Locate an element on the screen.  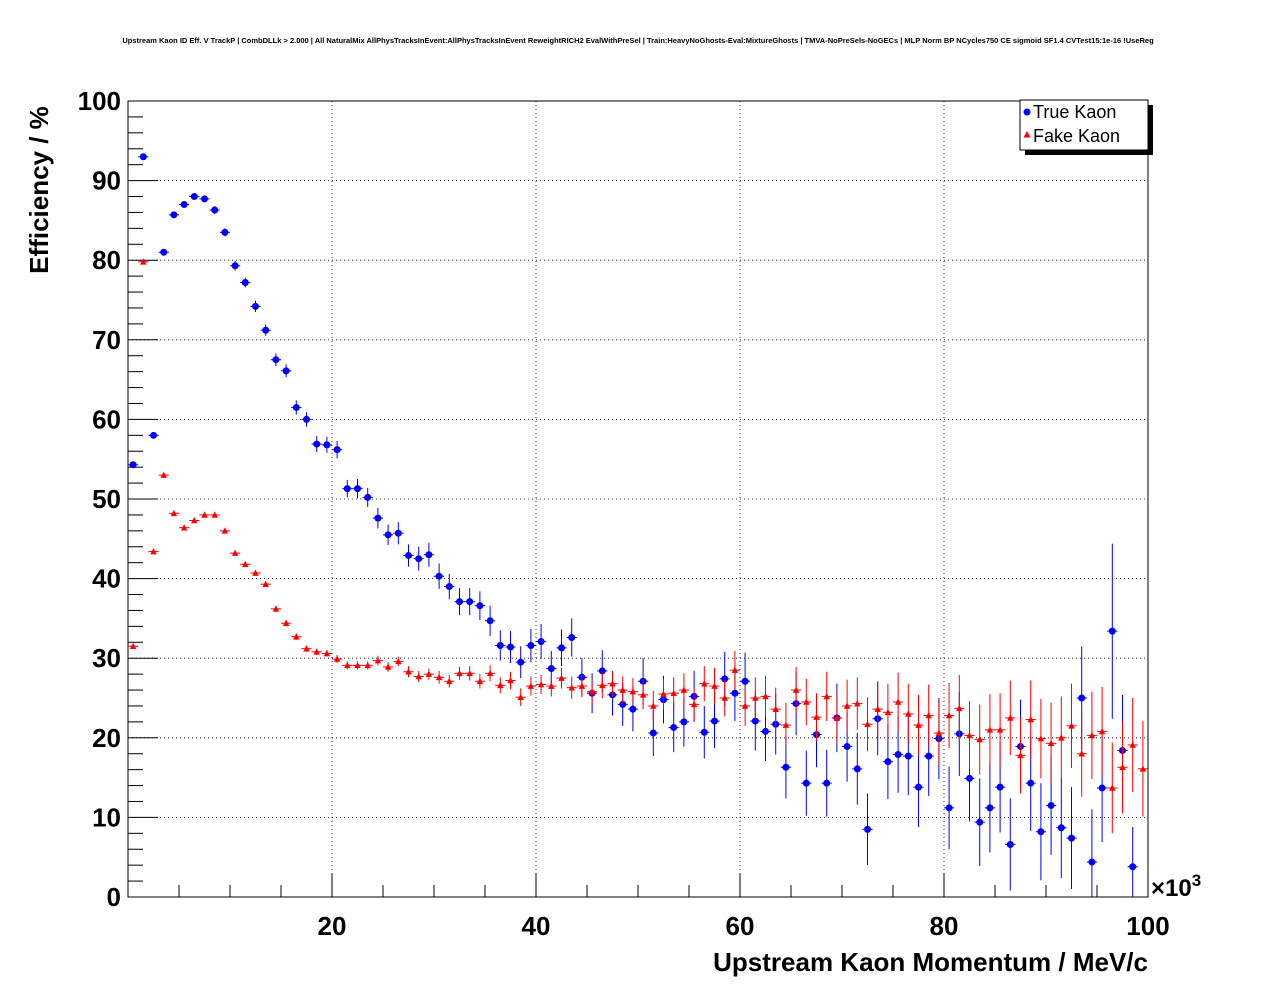
y-tick-label: 90 is located at coordinates (106, 181).